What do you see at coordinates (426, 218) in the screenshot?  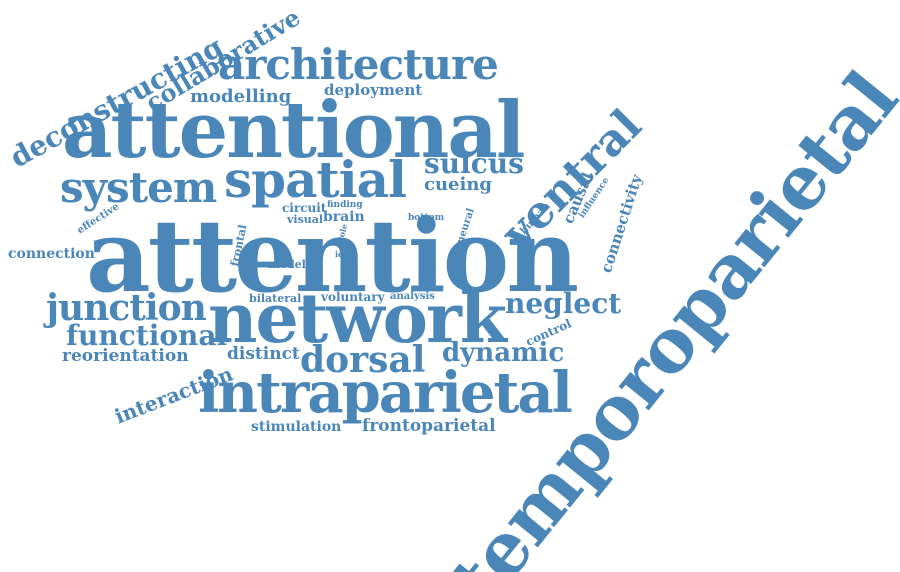 I see `word-bottom: bottom` at bounding box center [426, 218].